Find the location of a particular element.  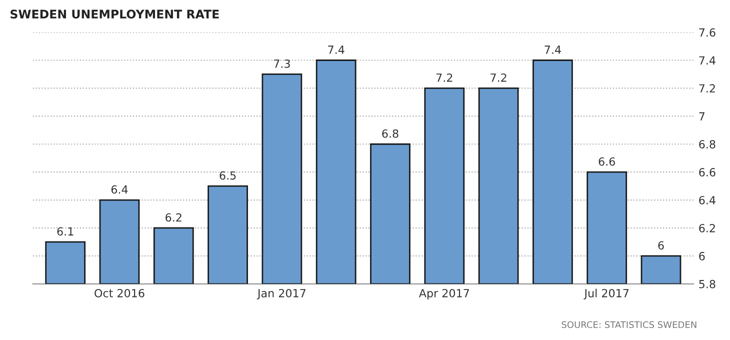

x-tick-label: Jan 2017 is located at coordinates (281, 294).